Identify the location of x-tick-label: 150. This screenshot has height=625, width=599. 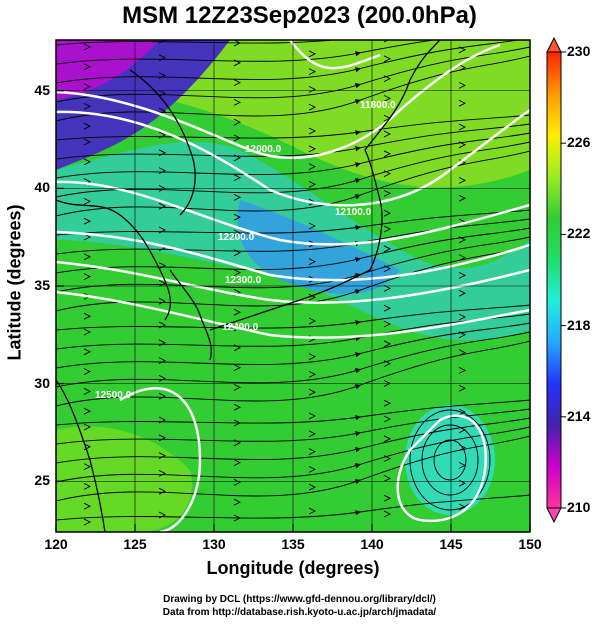
(530, 544).